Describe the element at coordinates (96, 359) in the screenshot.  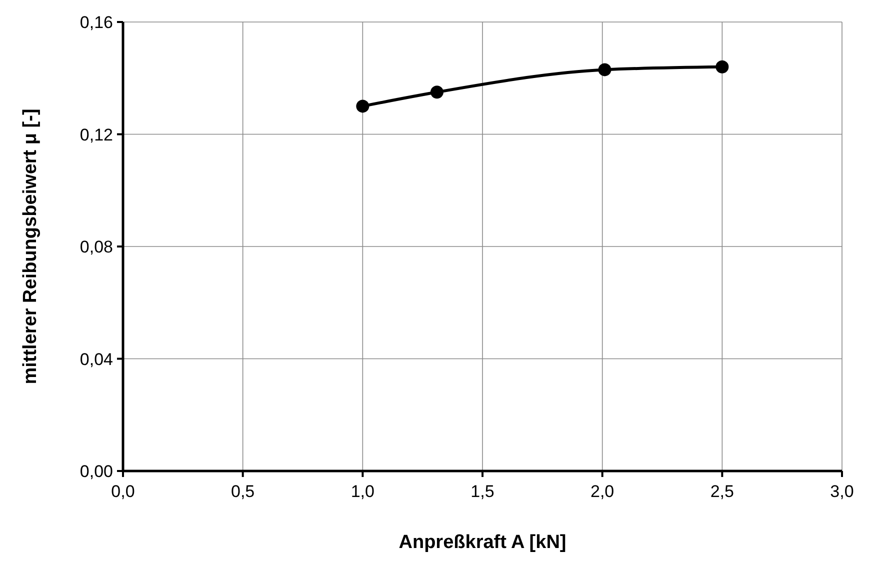
I see `y-tick-label: 0,04` at that location.